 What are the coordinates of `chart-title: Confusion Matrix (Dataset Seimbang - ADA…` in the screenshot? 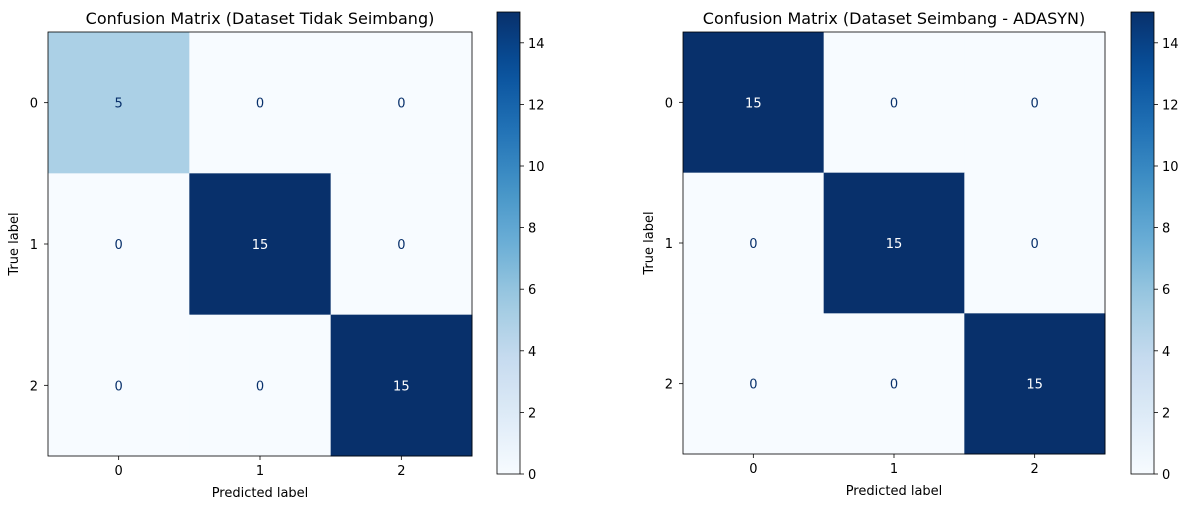 It's located at (894, 18).